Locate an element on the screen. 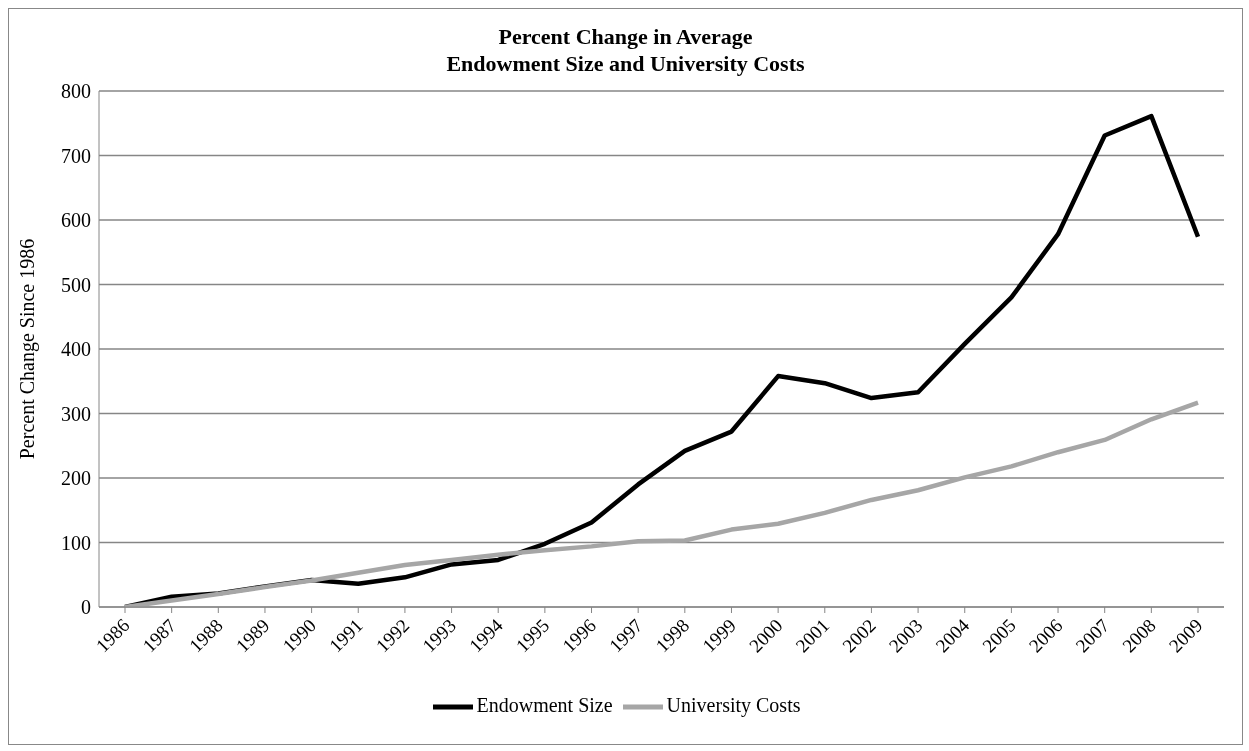 This screenshot has height=751, width=1249. y-tick-label: 0 is located at coordinates (86, 607).